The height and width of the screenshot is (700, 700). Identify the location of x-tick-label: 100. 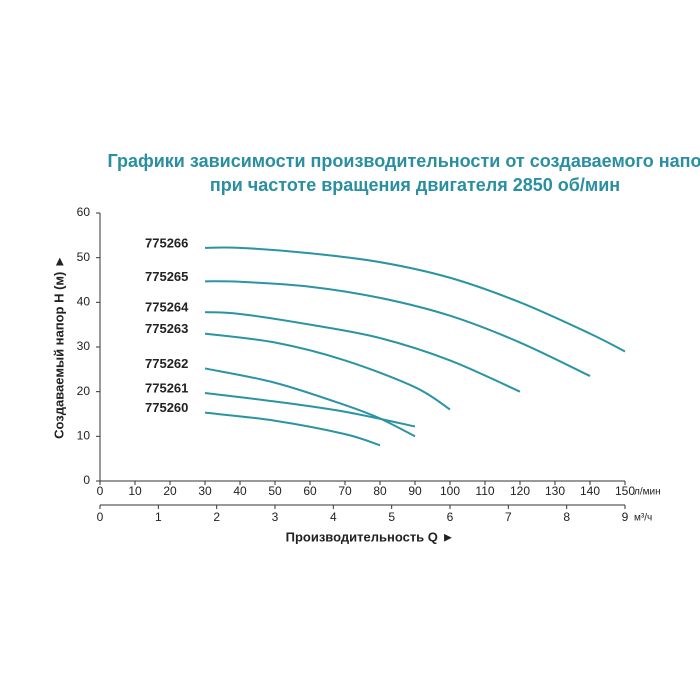
(450, 491).